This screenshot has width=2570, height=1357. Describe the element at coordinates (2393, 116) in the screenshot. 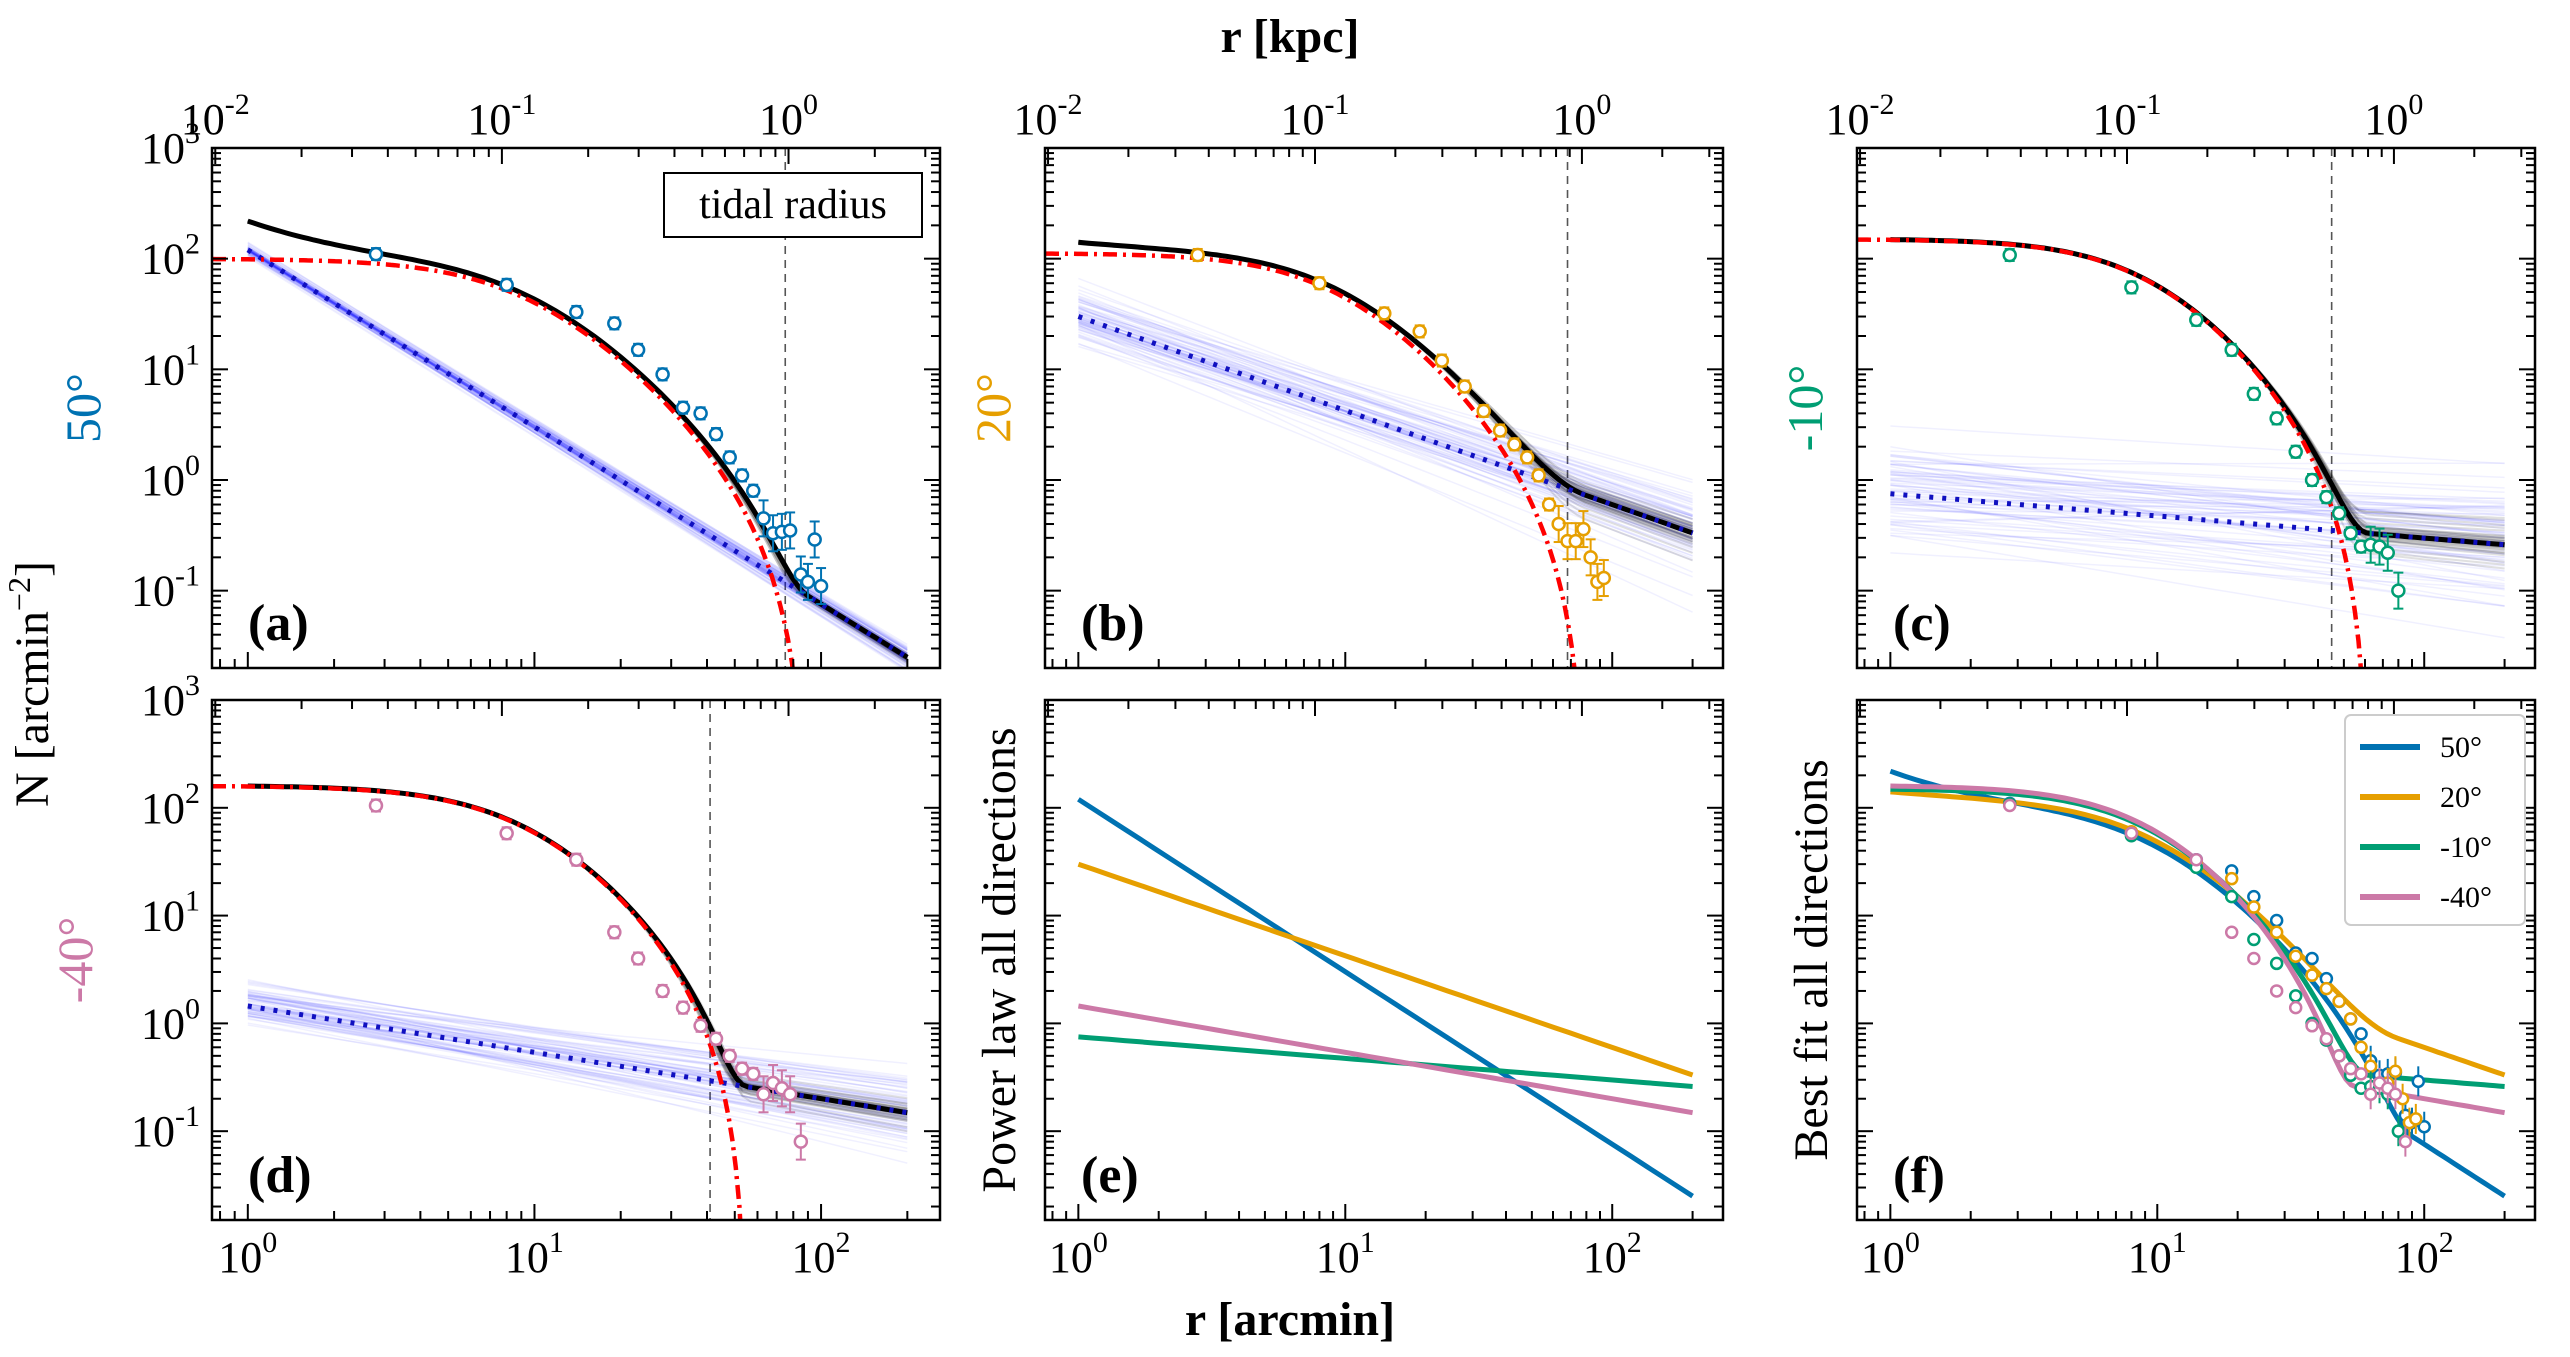

I see `top-tick-label-c: 10⁰` at that location.